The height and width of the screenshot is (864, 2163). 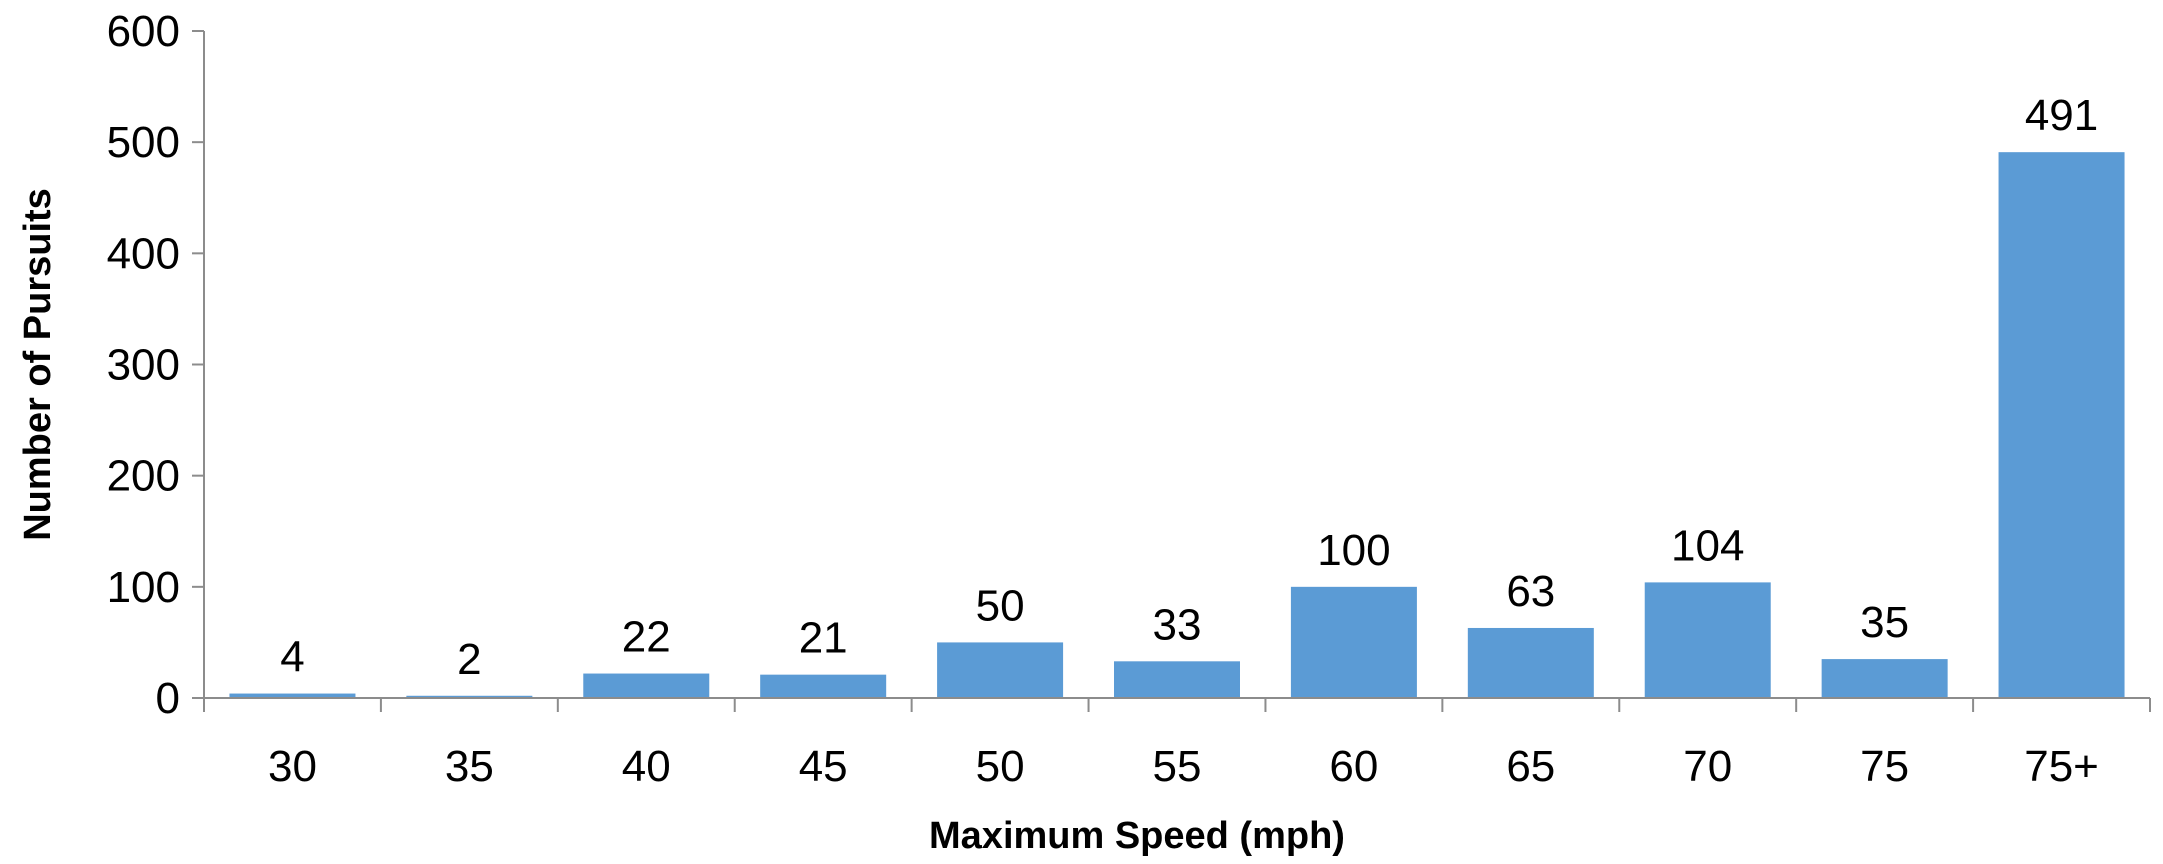 I want to click on data-label: 35, so click(x=1884, y=622).